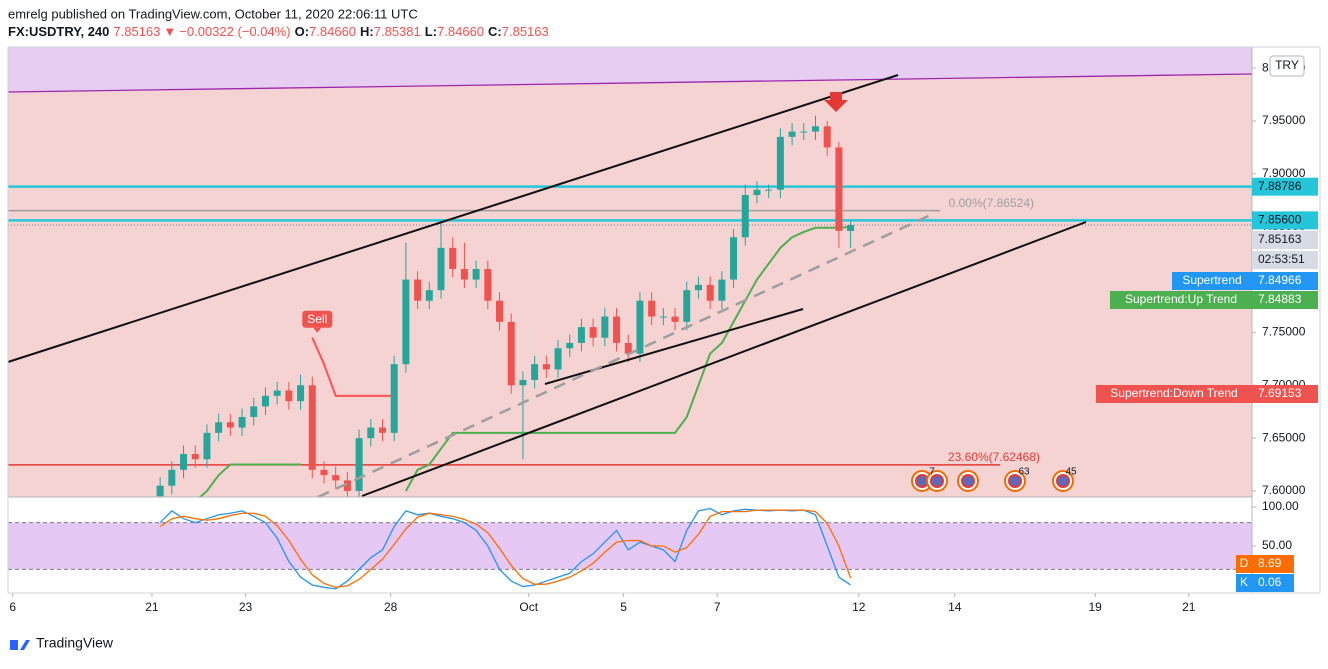  What do you see at coordinates (20, 645) in the screenshot?
I see `logo` at bounding box center [20, 645].